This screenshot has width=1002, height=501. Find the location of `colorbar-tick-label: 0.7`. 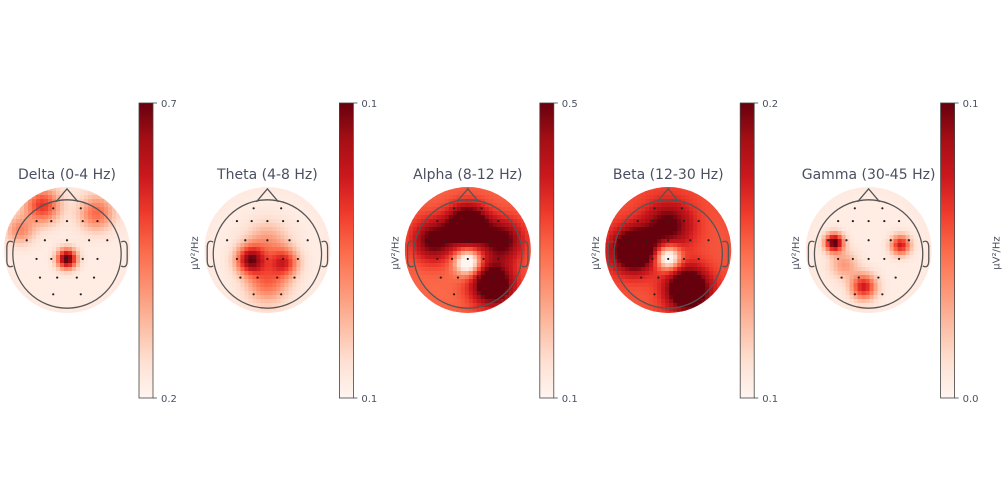

colorbar-tick-label: 0.7 is located at coordinates (169, 104).